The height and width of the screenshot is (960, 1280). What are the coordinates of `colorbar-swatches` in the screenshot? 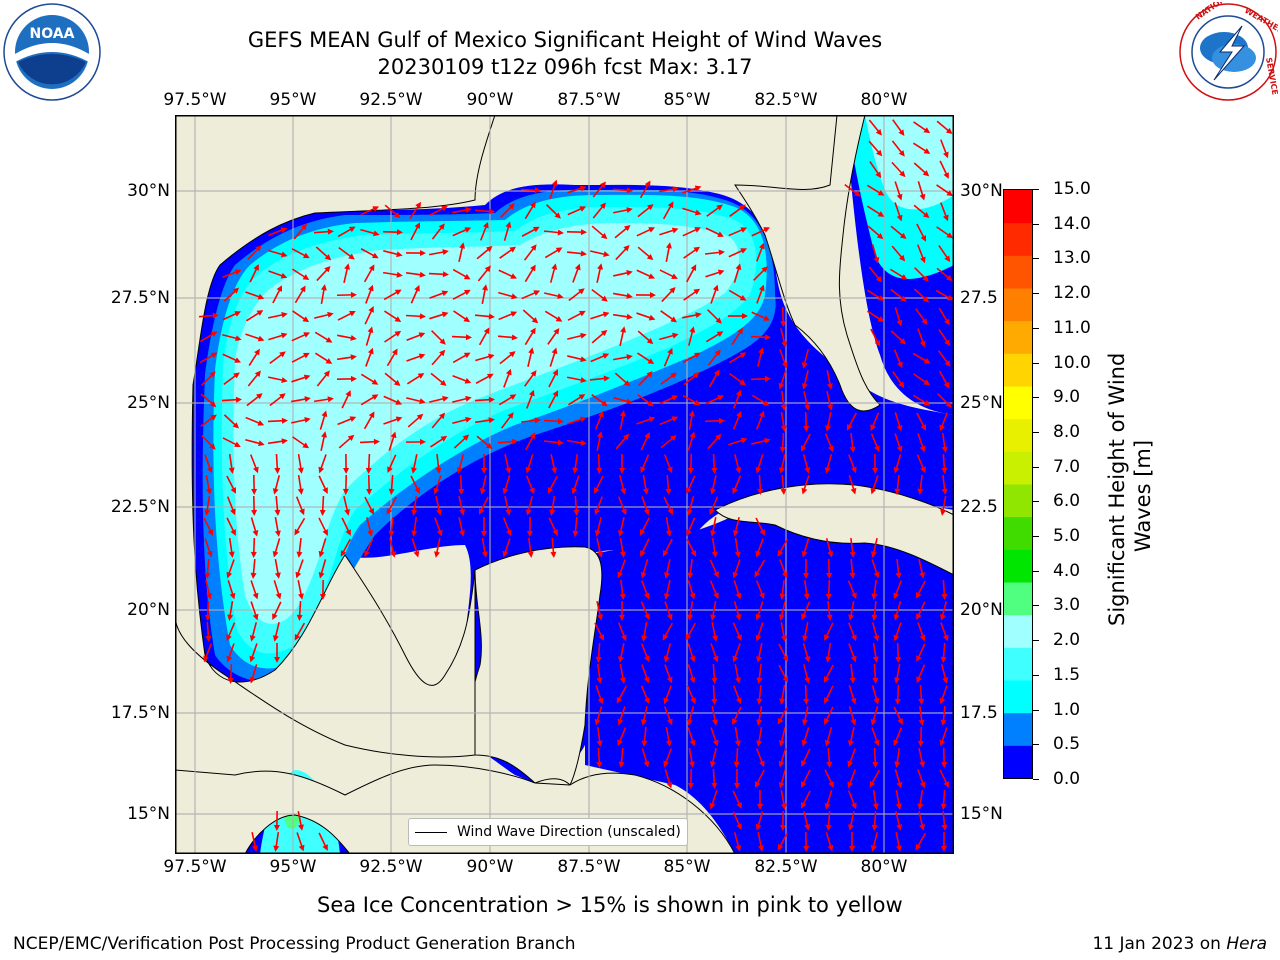 It's located at (1018, 484).